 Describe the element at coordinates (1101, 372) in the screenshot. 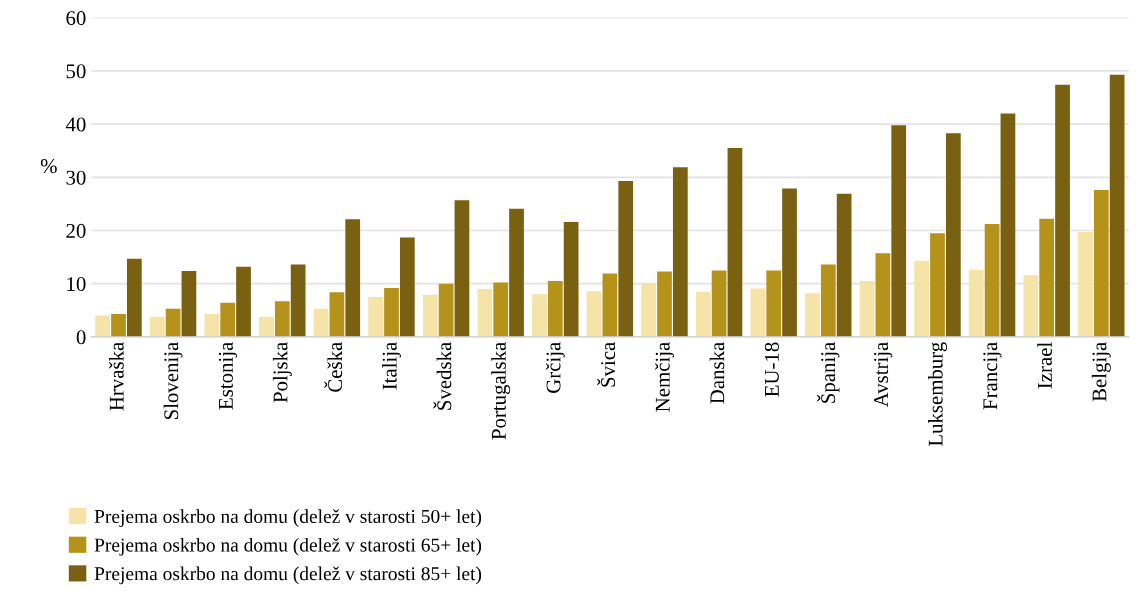

I see `x-tick-label: Belgija` at that location.